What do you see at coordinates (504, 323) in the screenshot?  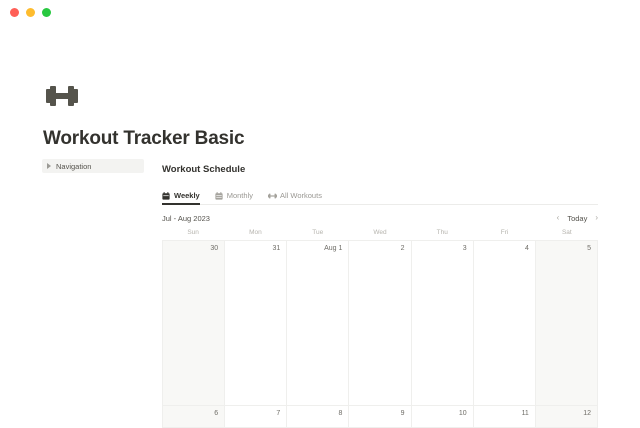 I see `calendar-day-cell: 4` at bounding box center [504, 323].